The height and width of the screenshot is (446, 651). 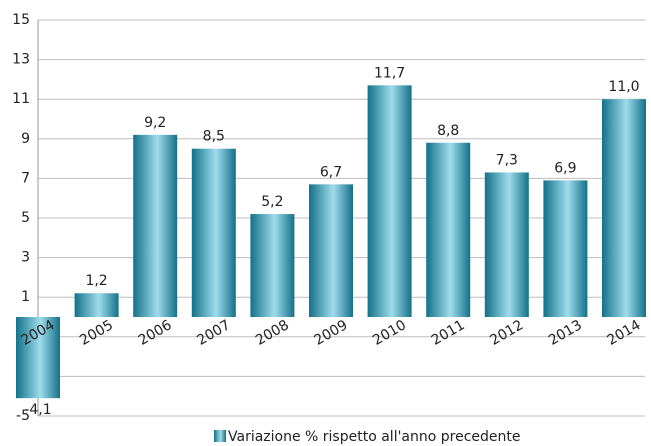 What do you see at coordinates (565, 168) in the screenshot?
I see `value-label: 6,9` at bounding box center [565, 168].